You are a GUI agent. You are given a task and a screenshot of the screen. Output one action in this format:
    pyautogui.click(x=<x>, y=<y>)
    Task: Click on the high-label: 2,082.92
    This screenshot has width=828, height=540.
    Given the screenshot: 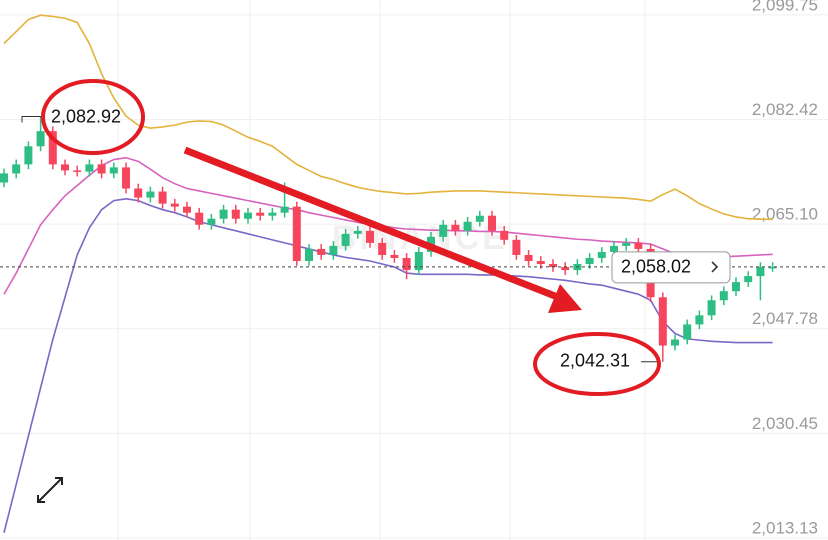 What is the action you would take?
    pyautogui.click(x=86, y=116)
    